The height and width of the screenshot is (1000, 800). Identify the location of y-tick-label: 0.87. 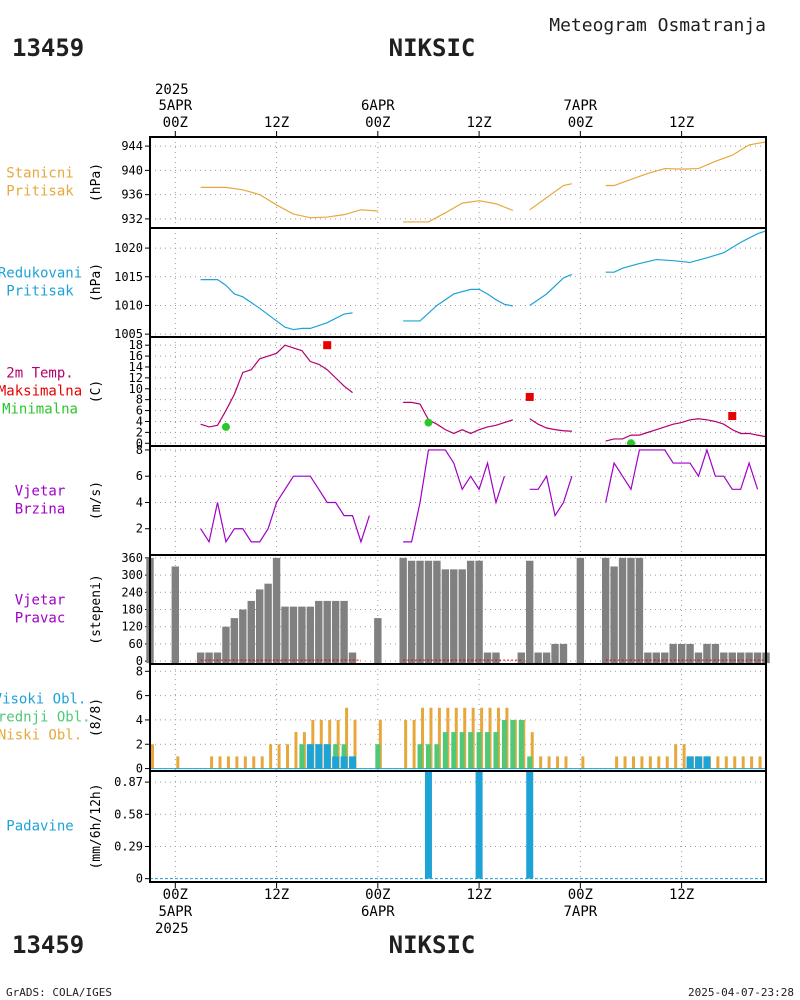
(128, 782).